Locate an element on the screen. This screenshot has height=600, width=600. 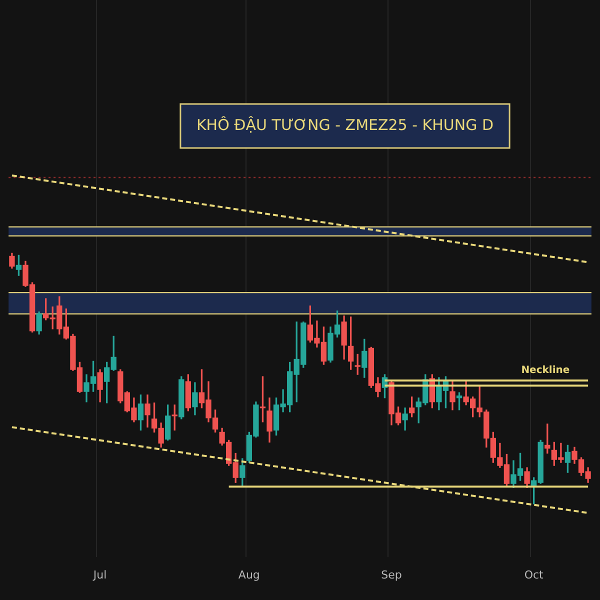
x-tick-label: Oct is located at coordinates (534, 575).